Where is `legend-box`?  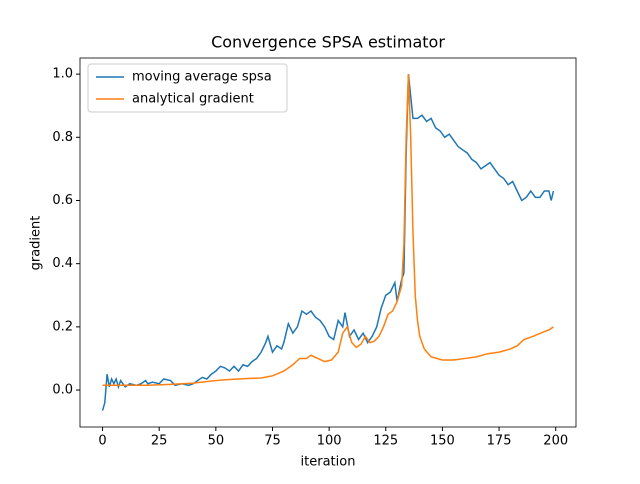
legend-box is located at coordinates (187, 88).